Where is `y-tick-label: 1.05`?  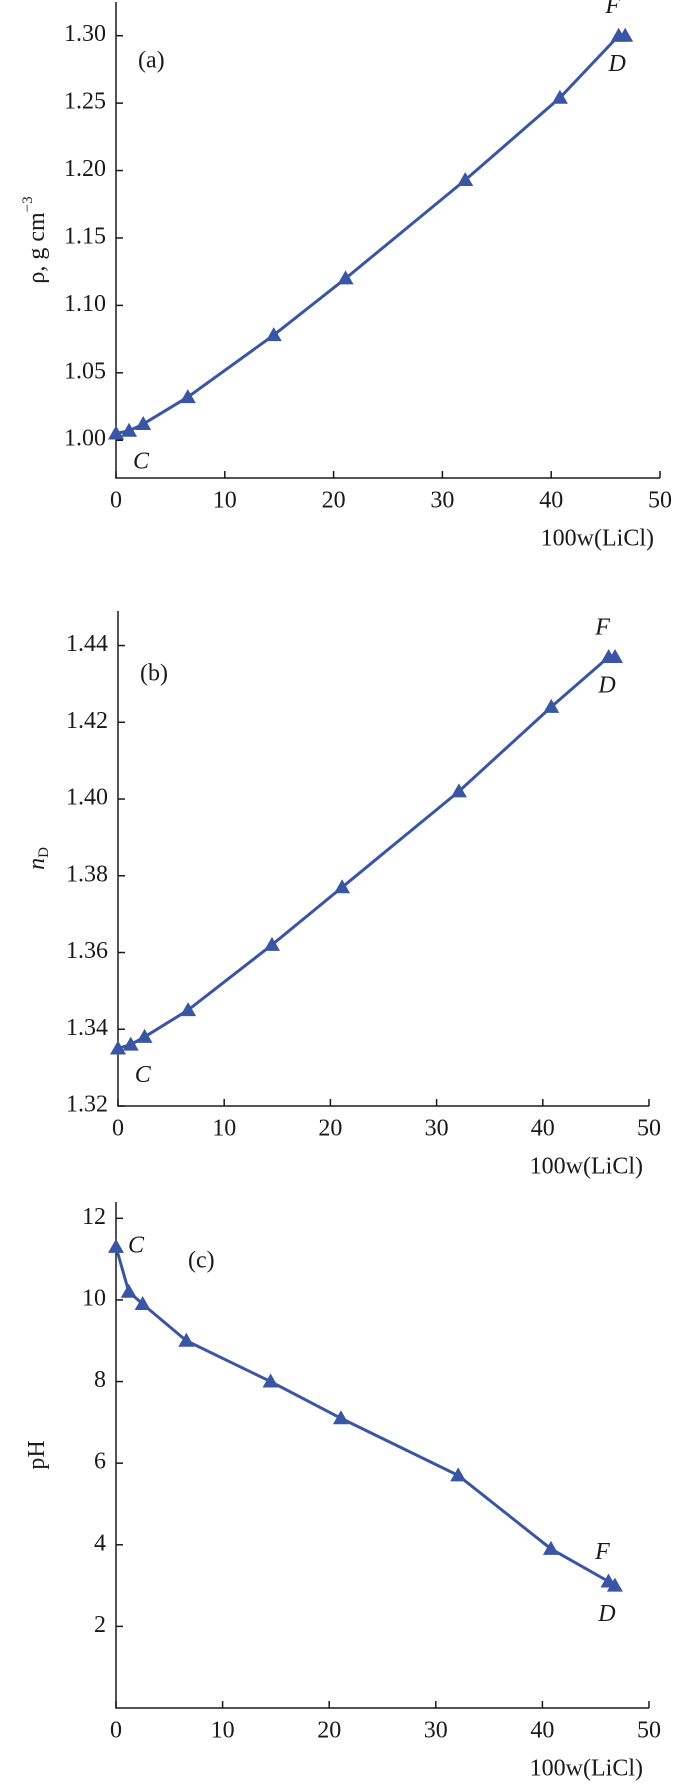
y-tick-label: 1.05 is located at coordinates (85, 371).